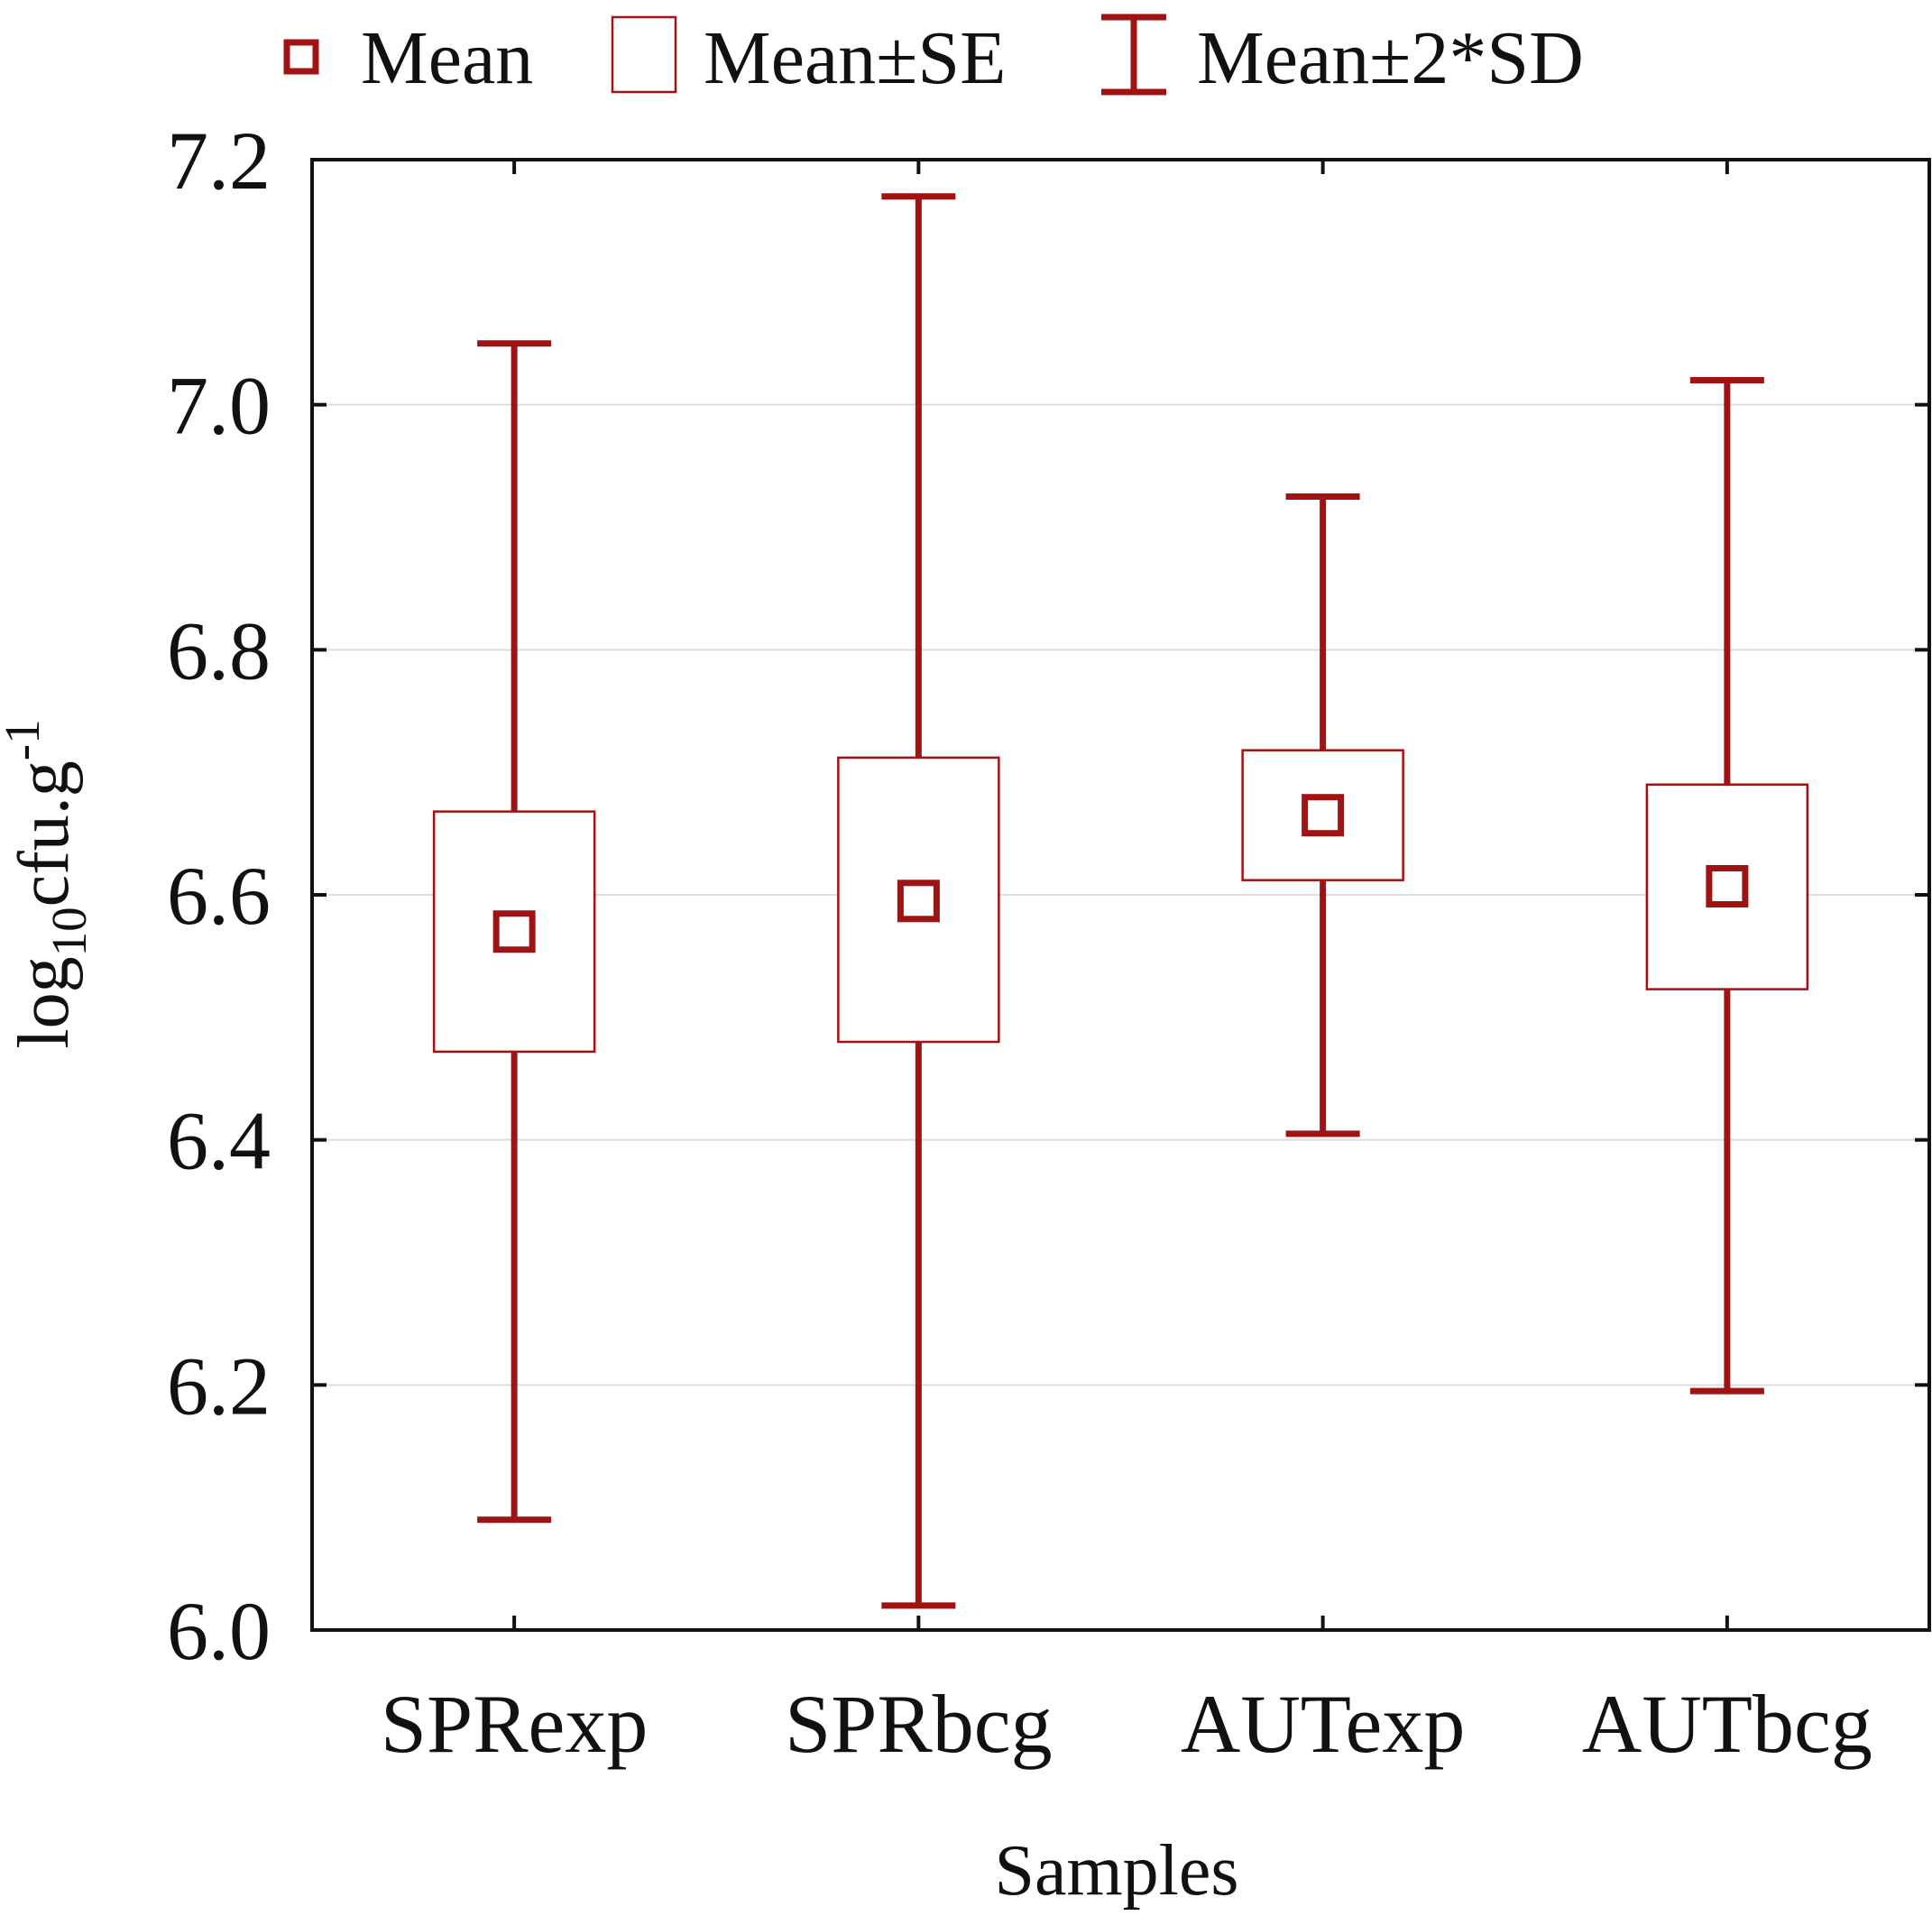  Describe the element at coordinates (447, 58) in the screenshot. I see `legend-mean-label: Mean` at that location.